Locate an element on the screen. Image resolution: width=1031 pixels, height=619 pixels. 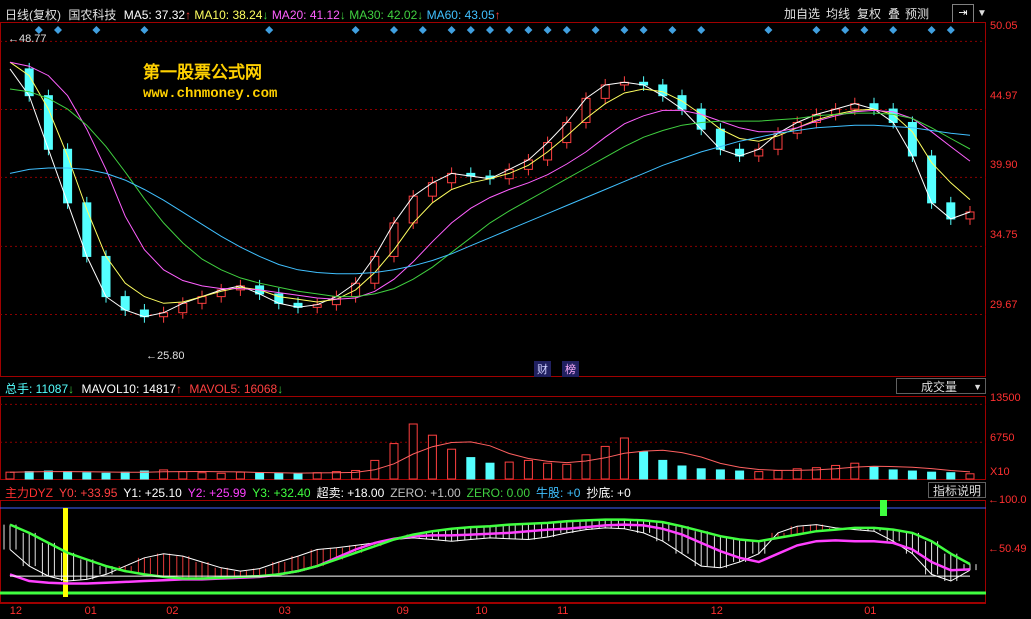
indicator-legend-item: Y2: +25.99 is located at coordinates (217, 493).